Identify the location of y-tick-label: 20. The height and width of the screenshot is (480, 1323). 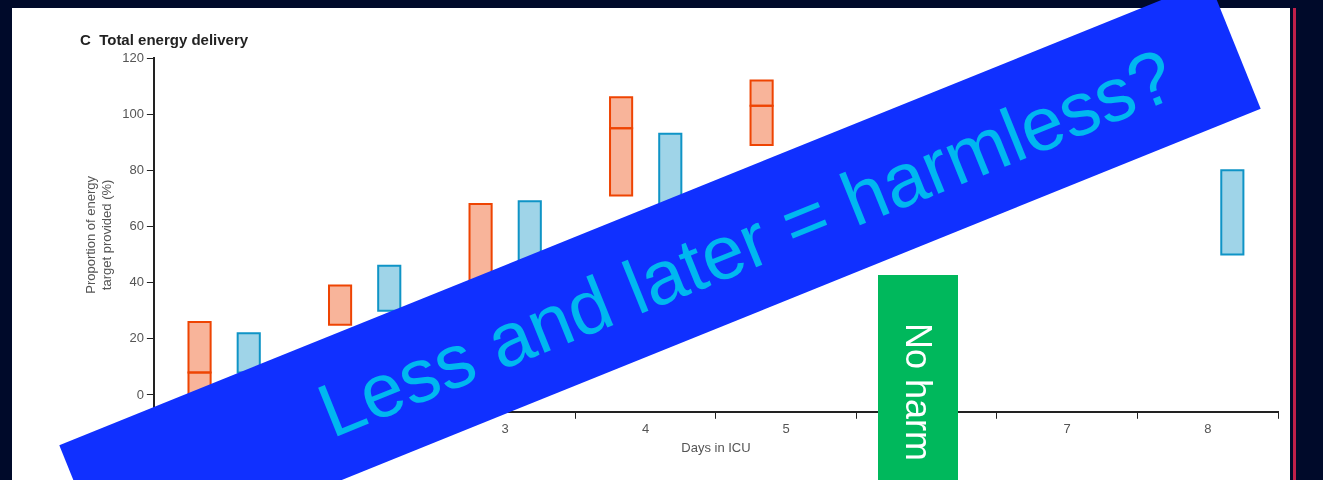
(136, 338).